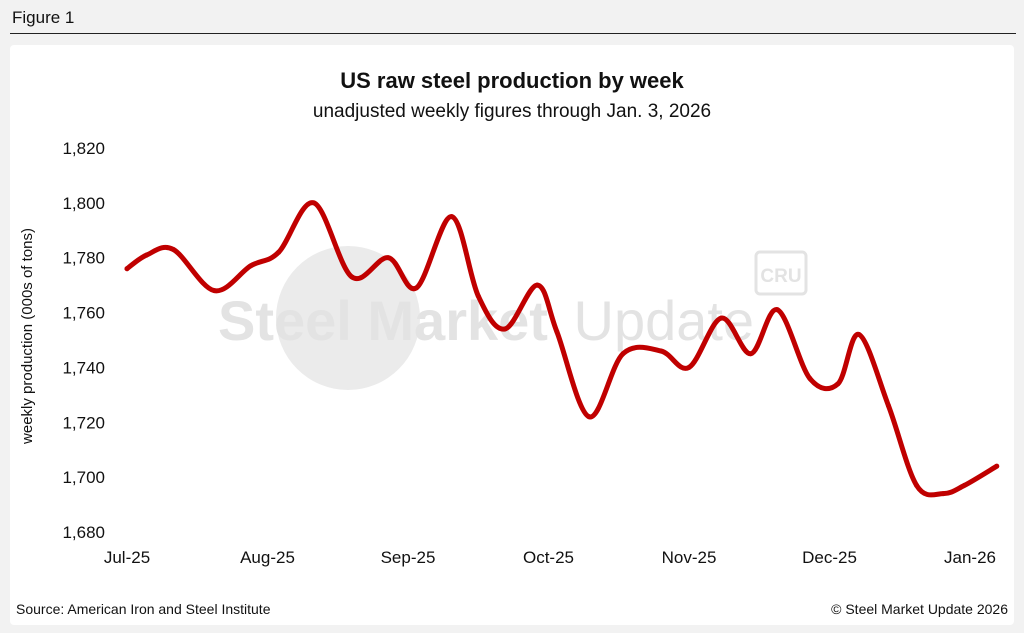 The image size is (1024, 633). Describe the element at coordinates (780, 276) in the screenshot. I see `watermark-badge: CRU` at that location.